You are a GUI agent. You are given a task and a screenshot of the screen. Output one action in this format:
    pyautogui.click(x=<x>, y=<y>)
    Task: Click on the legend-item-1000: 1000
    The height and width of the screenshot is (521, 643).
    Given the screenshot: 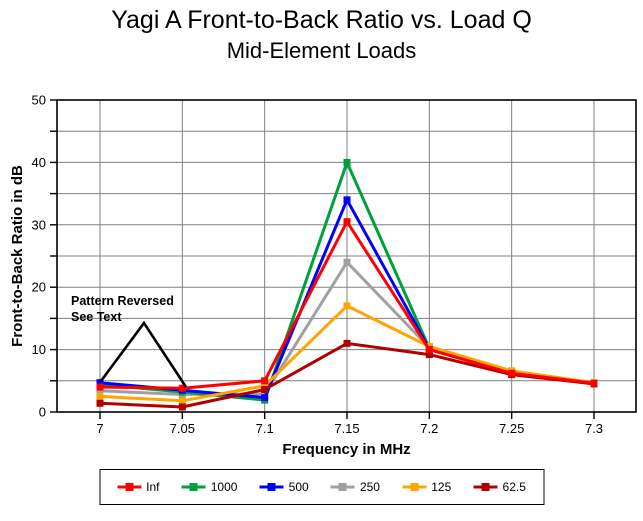 What is the action you would take?
    pyautogui.click(x=209, y=487)
    